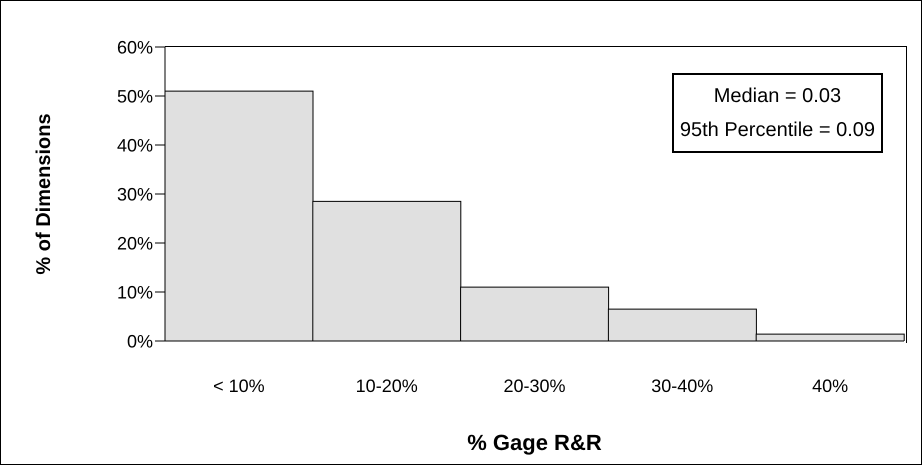 The width and height of the screenshot is (922, 465). Describe the element at coordinates (134, 194) in the screenshot. I see `y-tick-label: 30%` at that location.